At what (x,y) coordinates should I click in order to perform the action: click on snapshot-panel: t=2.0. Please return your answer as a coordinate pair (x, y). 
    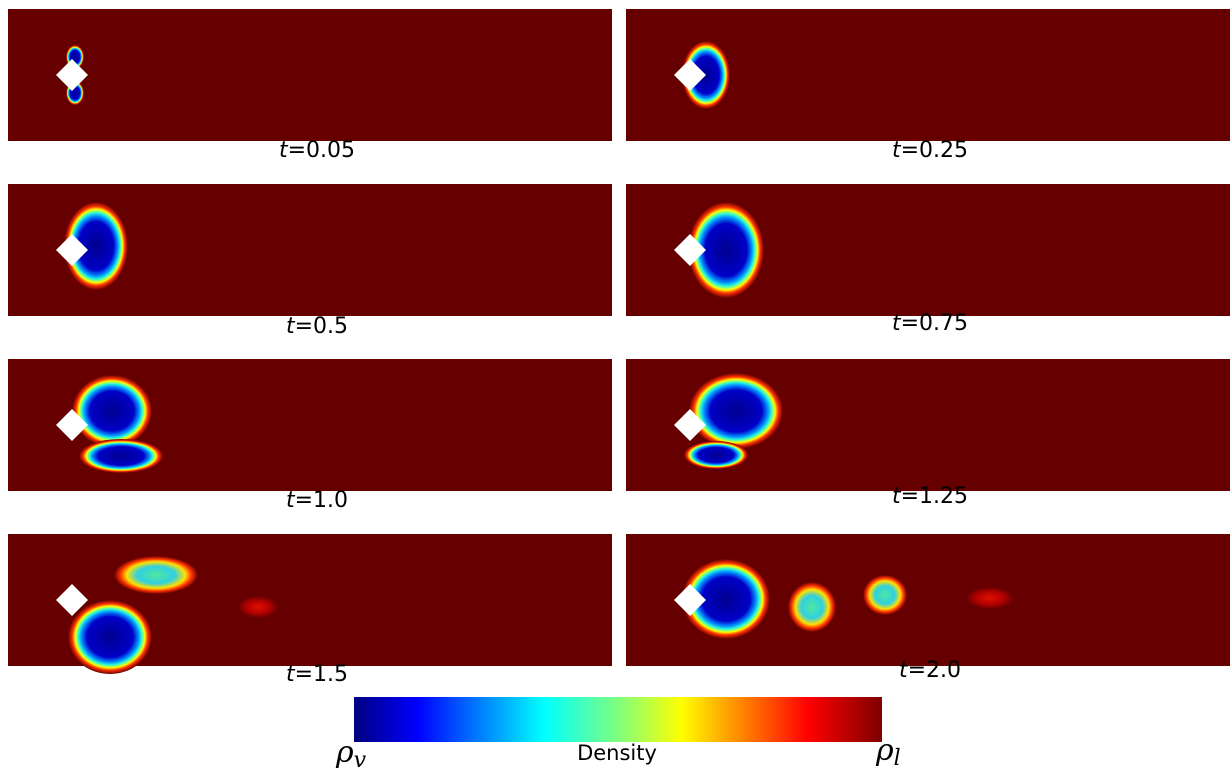
    Looking at the image, I should click on (928, 608).